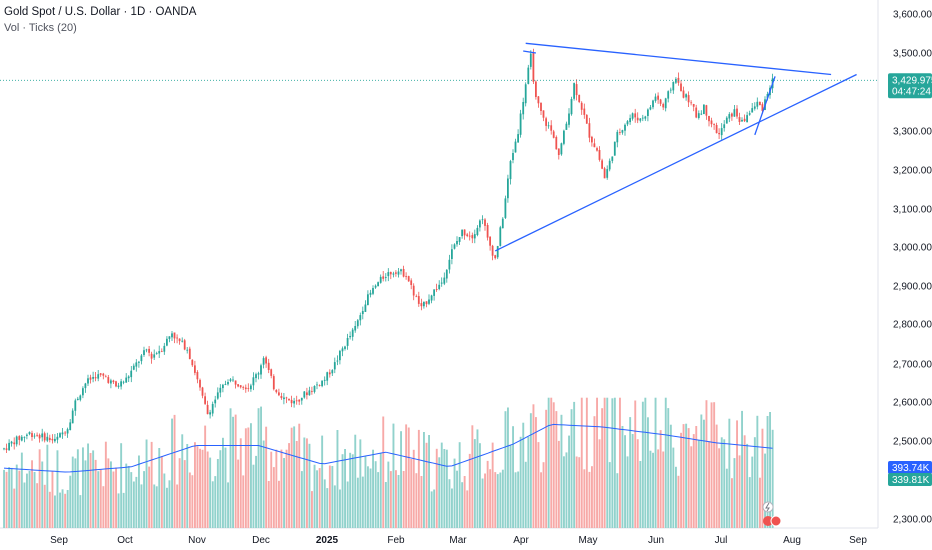  I want to click on last-price-value: 3,429.975, so click(912, 80).